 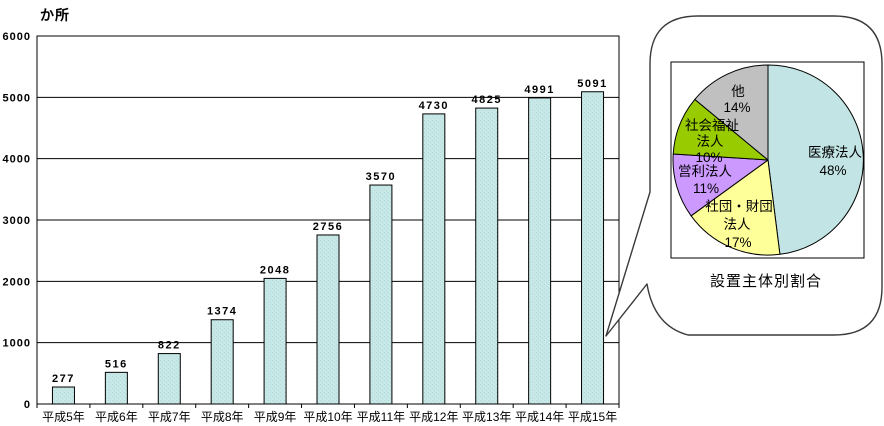 I want to click on pie-slice-label: 社団・財団, so click(x=739, y=206).